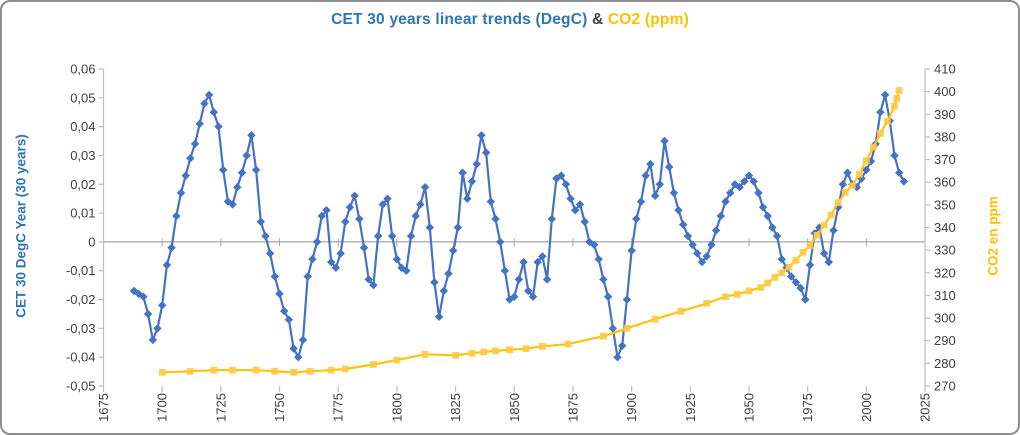  Describe the element at coordinates (514, 407) in the screenshot. I see `x-axis-tick-label: 1850` at that location.